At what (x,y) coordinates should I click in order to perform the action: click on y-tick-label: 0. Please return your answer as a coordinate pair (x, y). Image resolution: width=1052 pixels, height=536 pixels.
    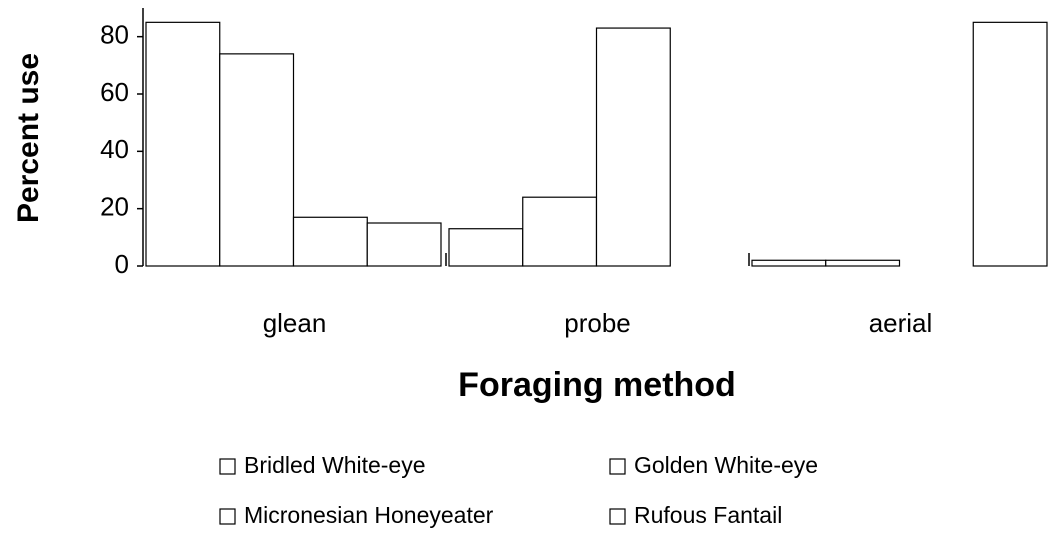
    Looking at the image, I should click on (122, 264).